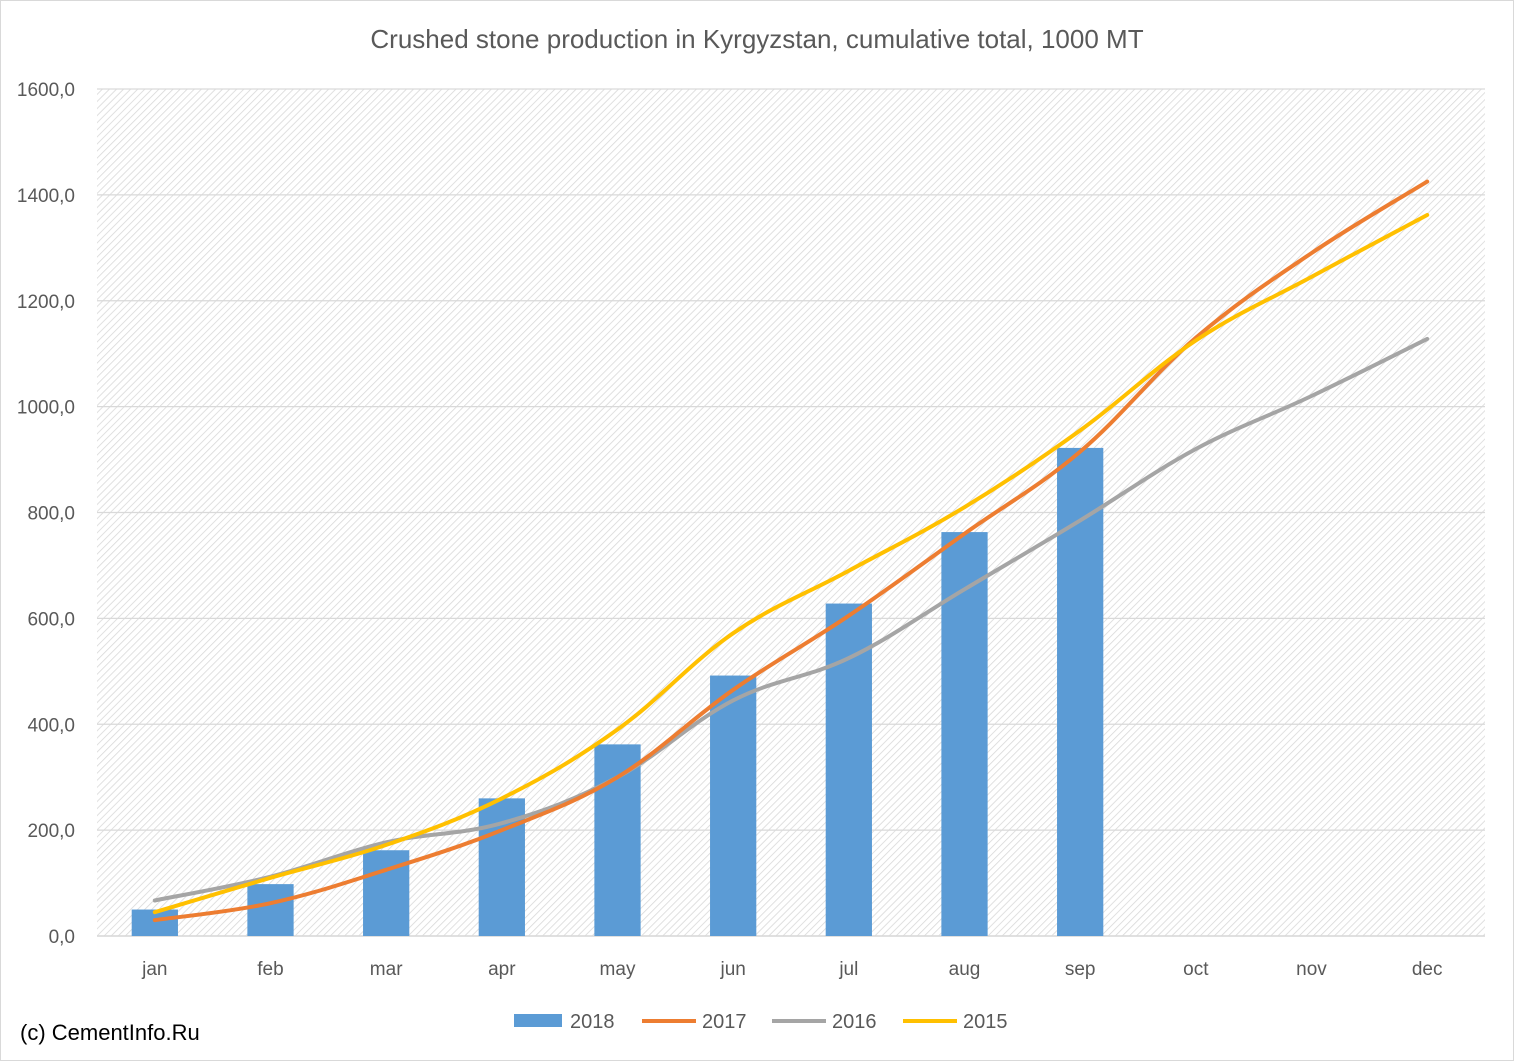  Describe the element at coordinates (46, 196) in the screenshot. I see `y-tick-label: 1400,0` at that location.